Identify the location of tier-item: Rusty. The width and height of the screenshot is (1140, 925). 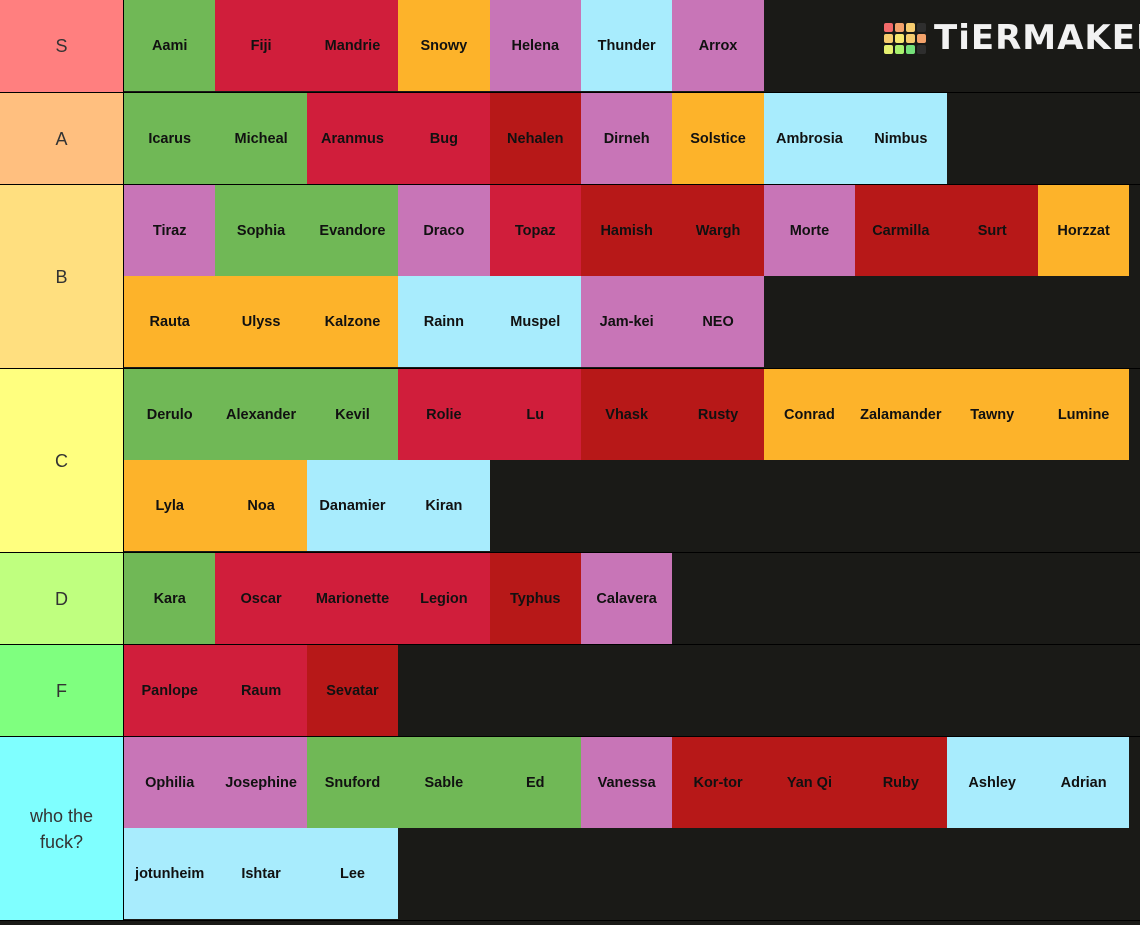
(718, 414).